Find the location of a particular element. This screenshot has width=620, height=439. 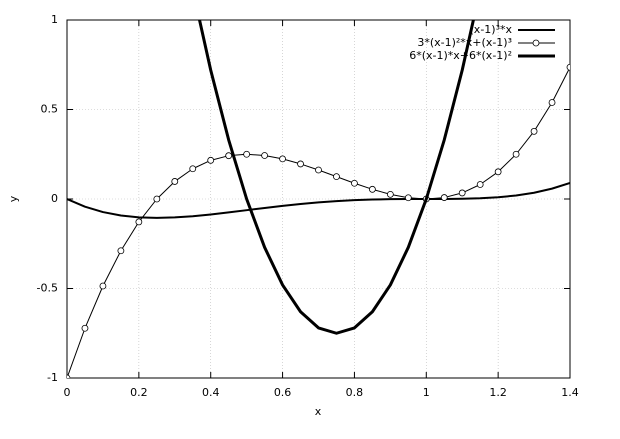

x-tick-label: 0.4 is located at coordinates (211, 392).